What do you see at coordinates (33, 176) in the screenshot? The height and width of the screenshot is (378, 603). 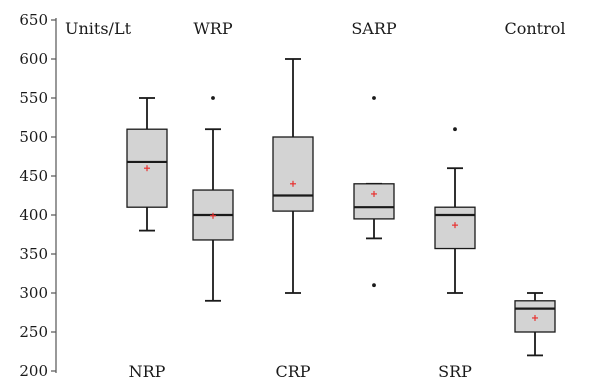 I see `y-tick-label: 450` at bounding box center [33, 176].